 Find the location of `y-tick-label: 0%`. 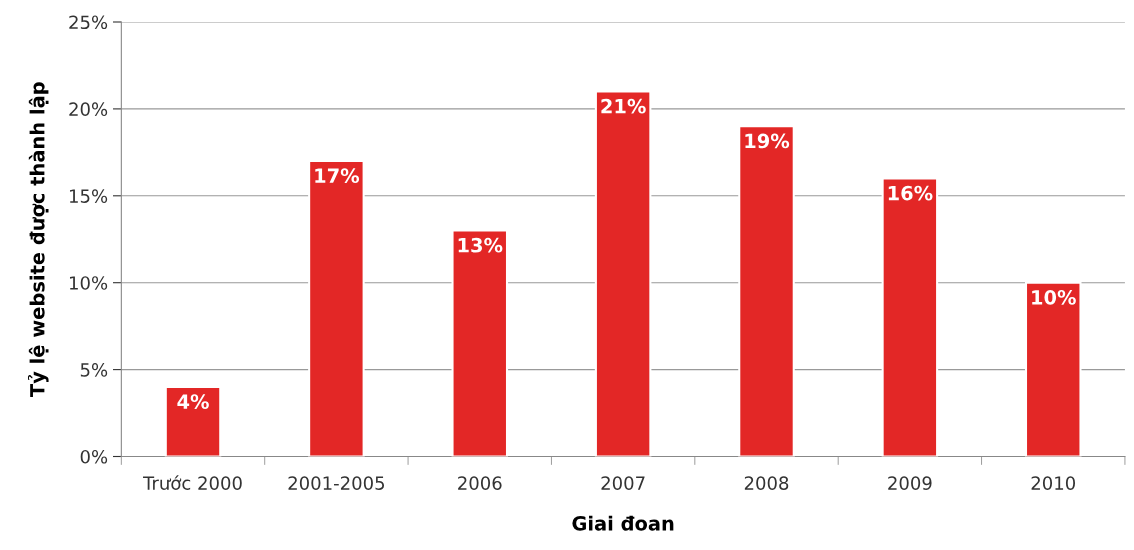

y-tick-label: 0% is located at coordinates (94, 456).